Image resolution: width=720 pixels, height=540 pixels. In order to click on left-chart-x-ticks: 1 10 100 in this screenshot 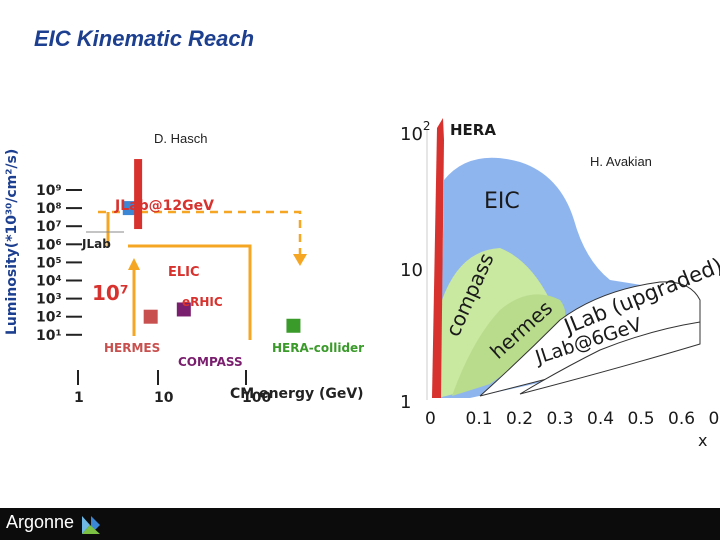, I will do `click(172, 388)`.